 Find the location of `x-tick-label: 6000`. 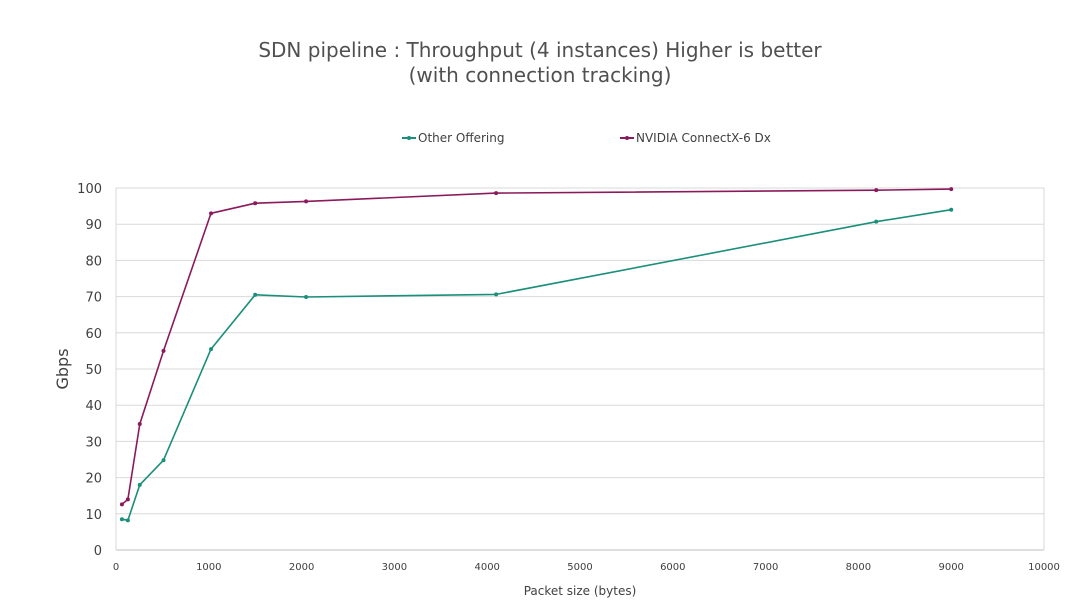

x-tick-label: 6000 is located at coordinates (672, 567).